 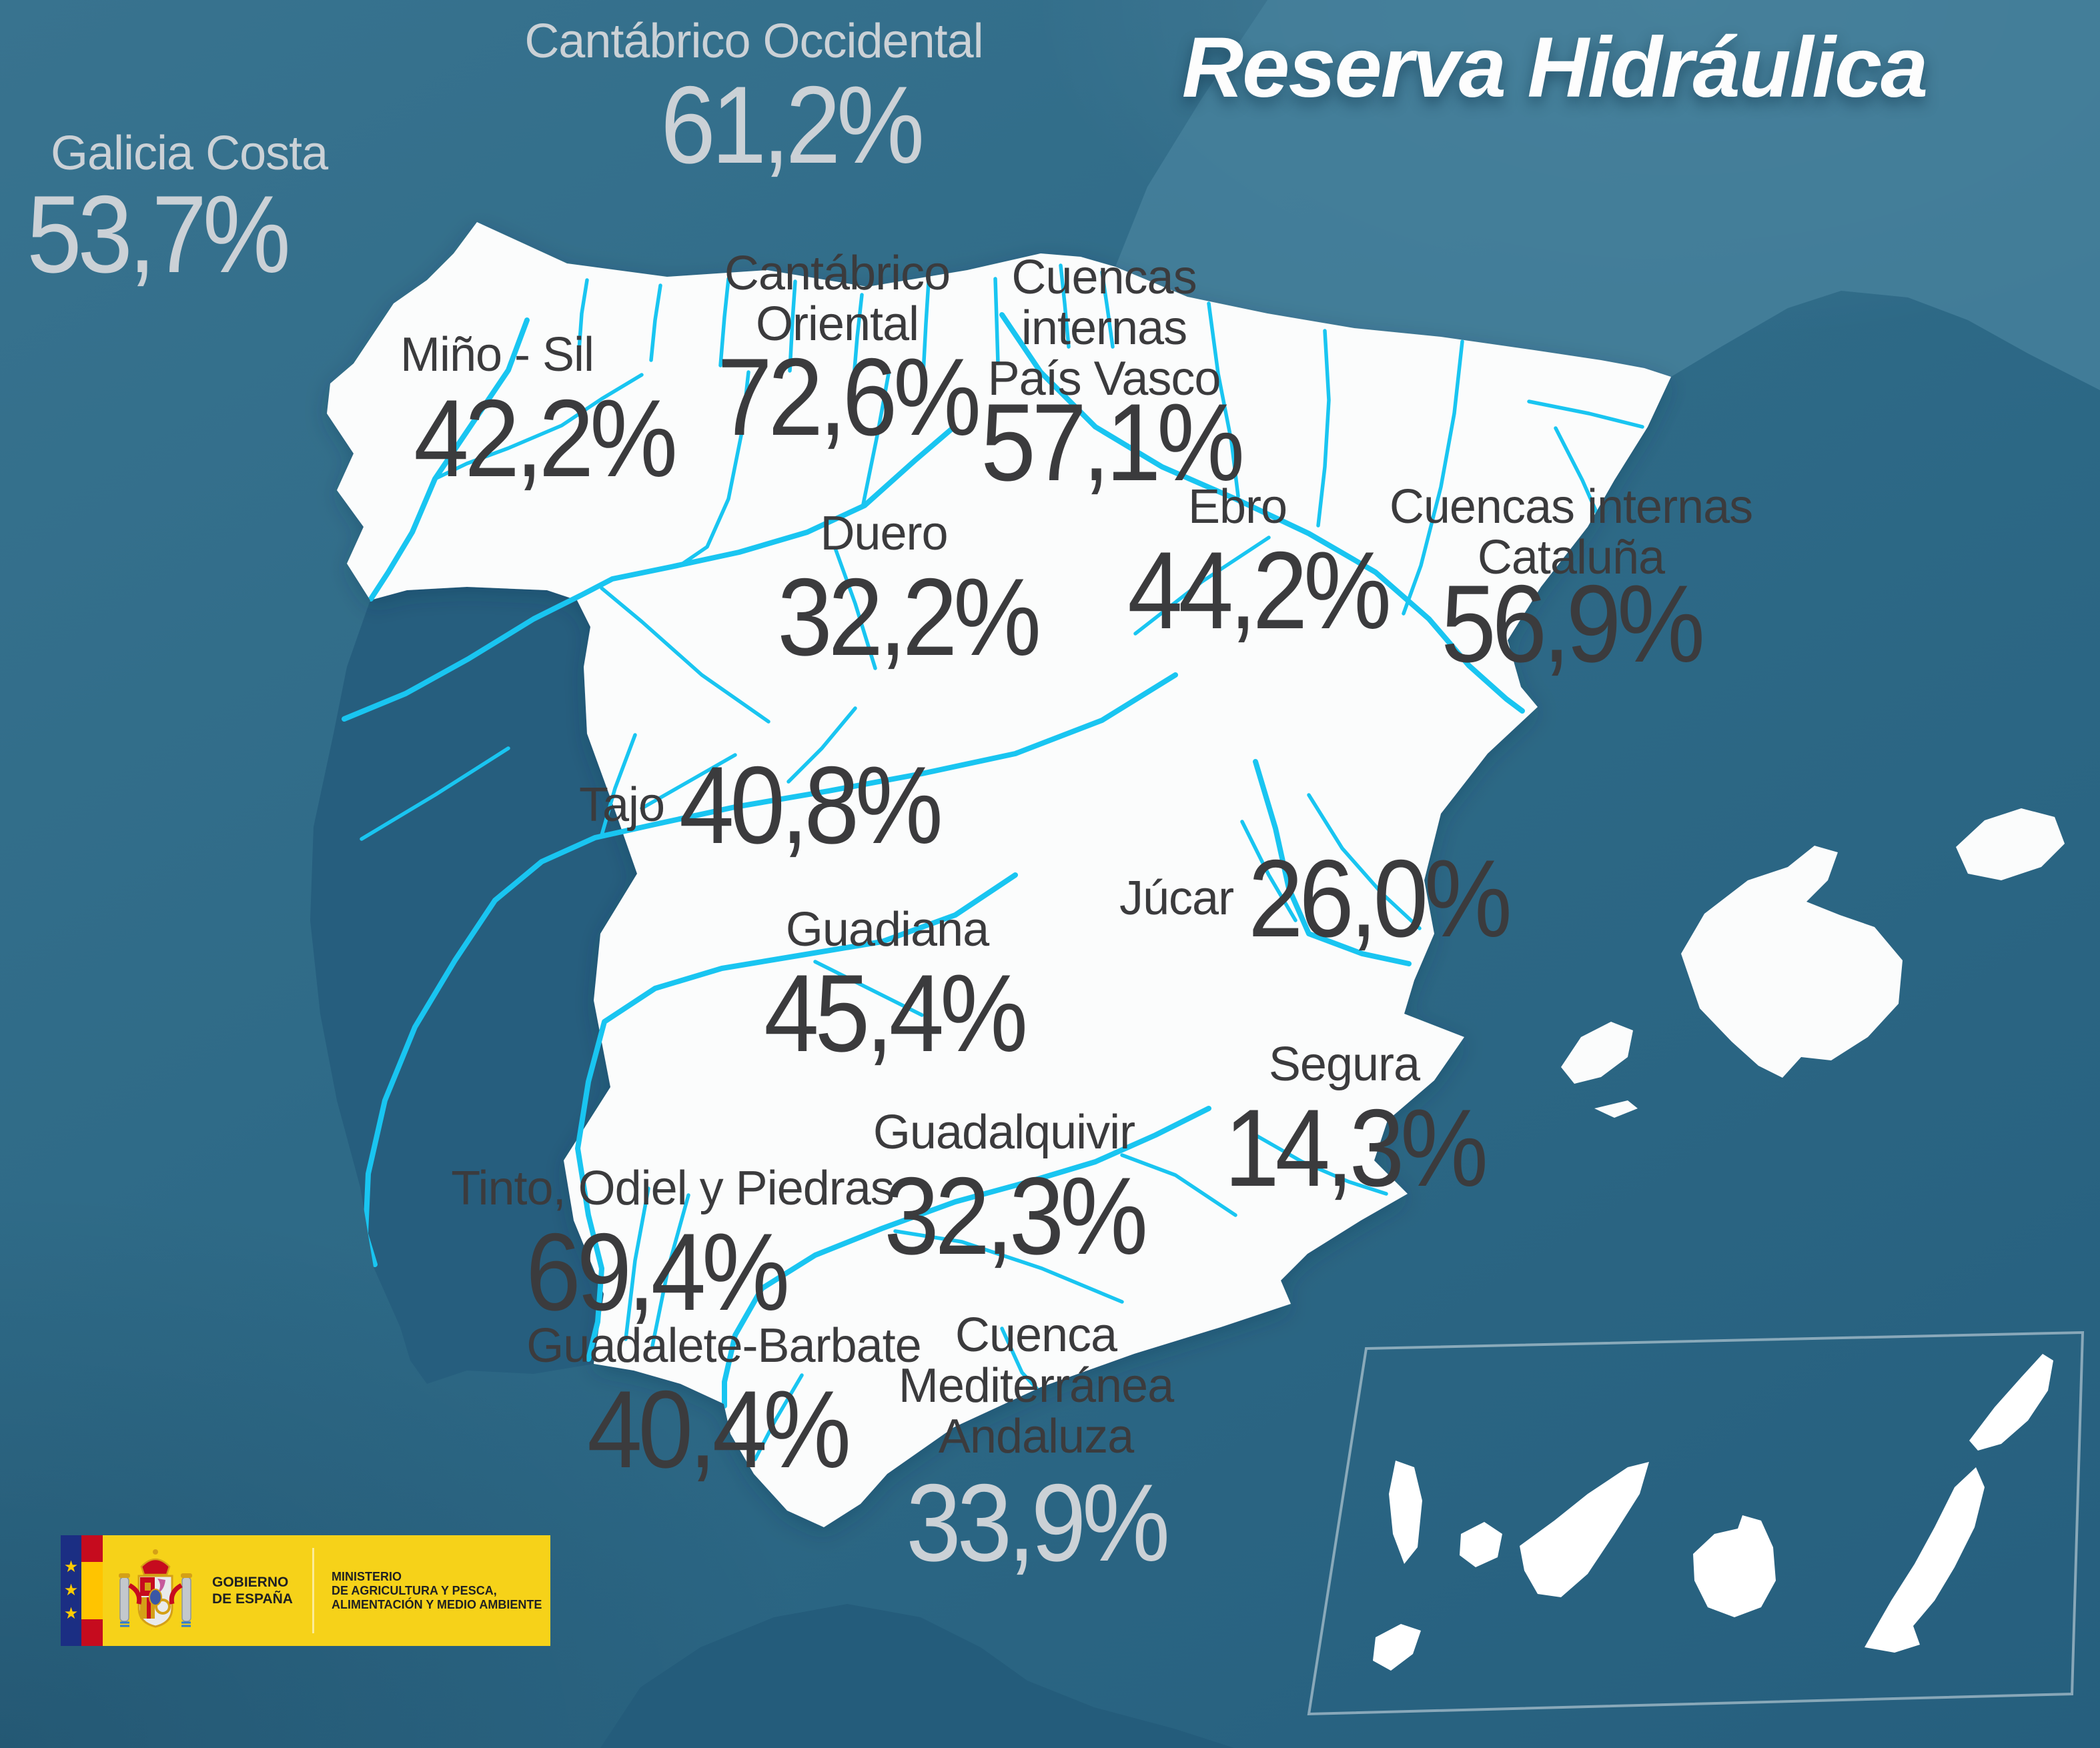 I want to click on page-title: Reserva Hidráulica, so click(x=1555, y=67).